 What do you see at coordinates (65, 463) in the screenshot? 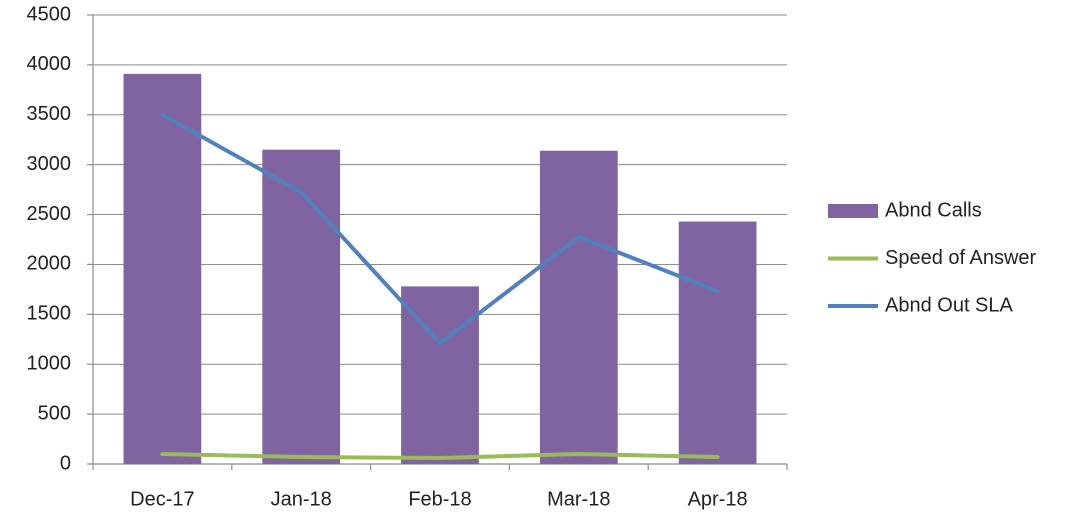
I see `y-tick-label: 0` at bounding box center [65, 463].